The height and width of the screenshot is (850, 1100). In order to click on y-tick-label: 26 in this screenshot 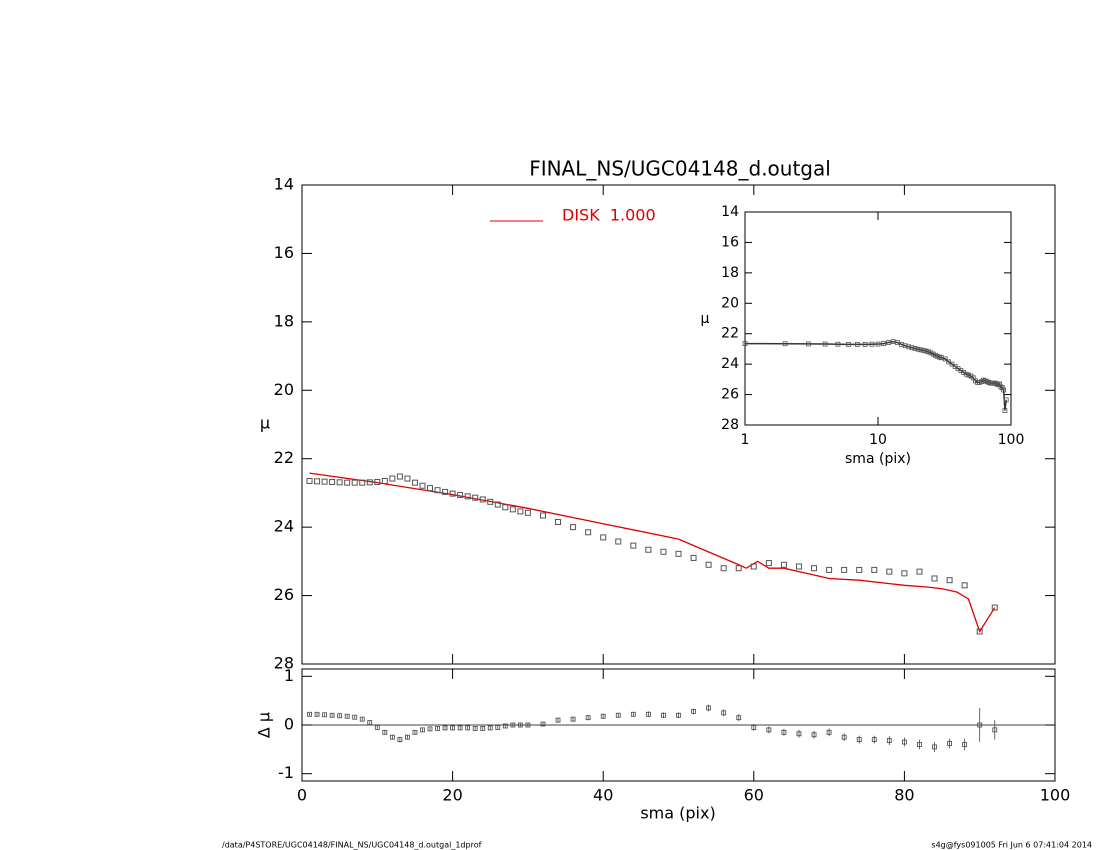, I will do `click(284, 594)`.